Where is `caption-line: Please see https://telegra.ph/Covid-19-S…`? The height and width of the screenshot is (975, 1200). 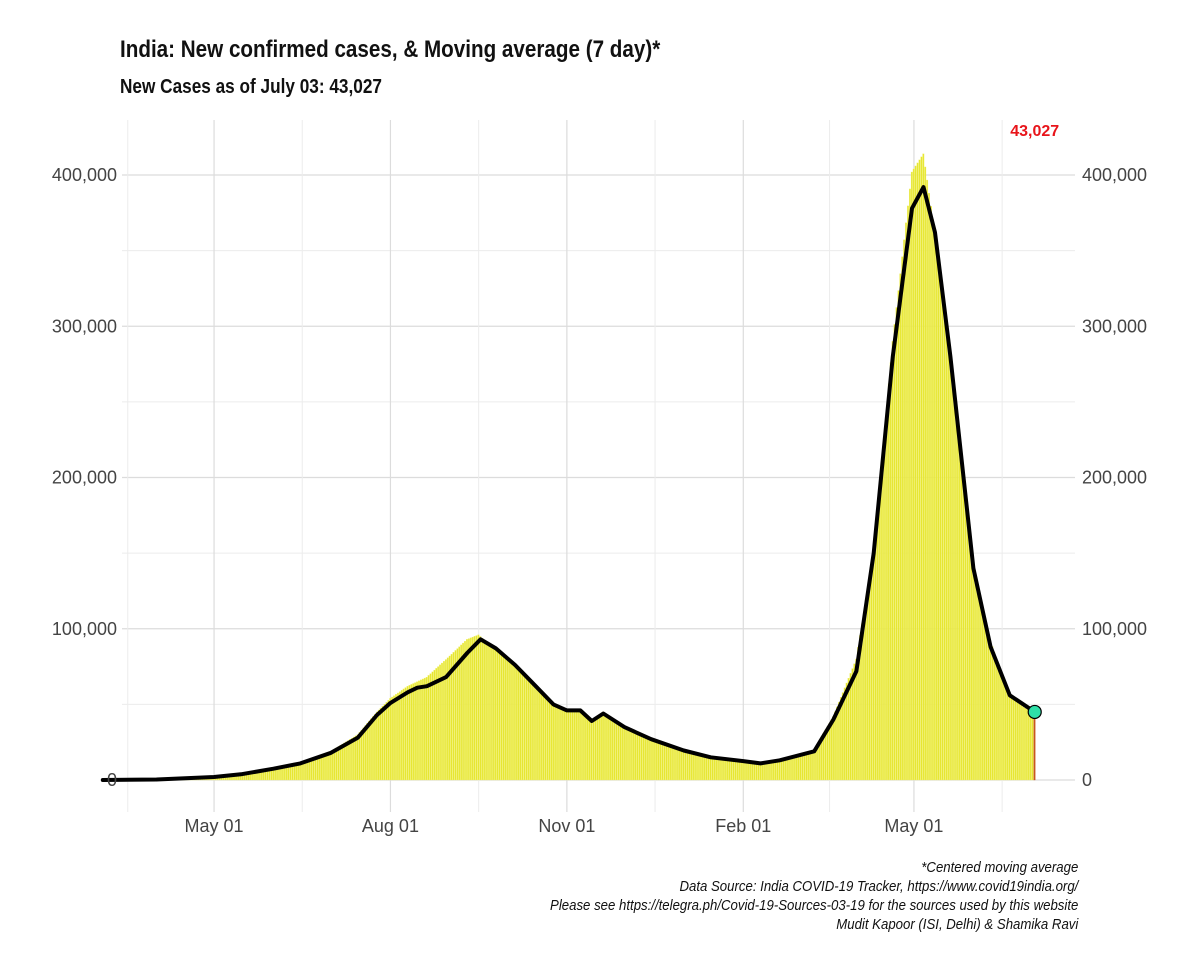 caption-line: Please see https://telegra.ph/Covid-19-S… is located at coordinates (813, 905).